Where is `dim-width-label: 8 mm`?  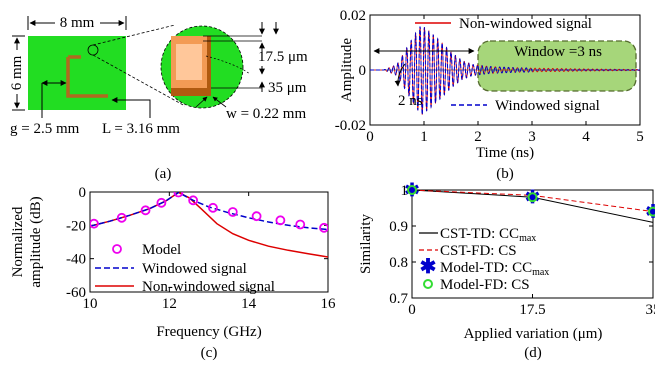
dim-width-label: 8 mm is located at coordinates (77, 23).